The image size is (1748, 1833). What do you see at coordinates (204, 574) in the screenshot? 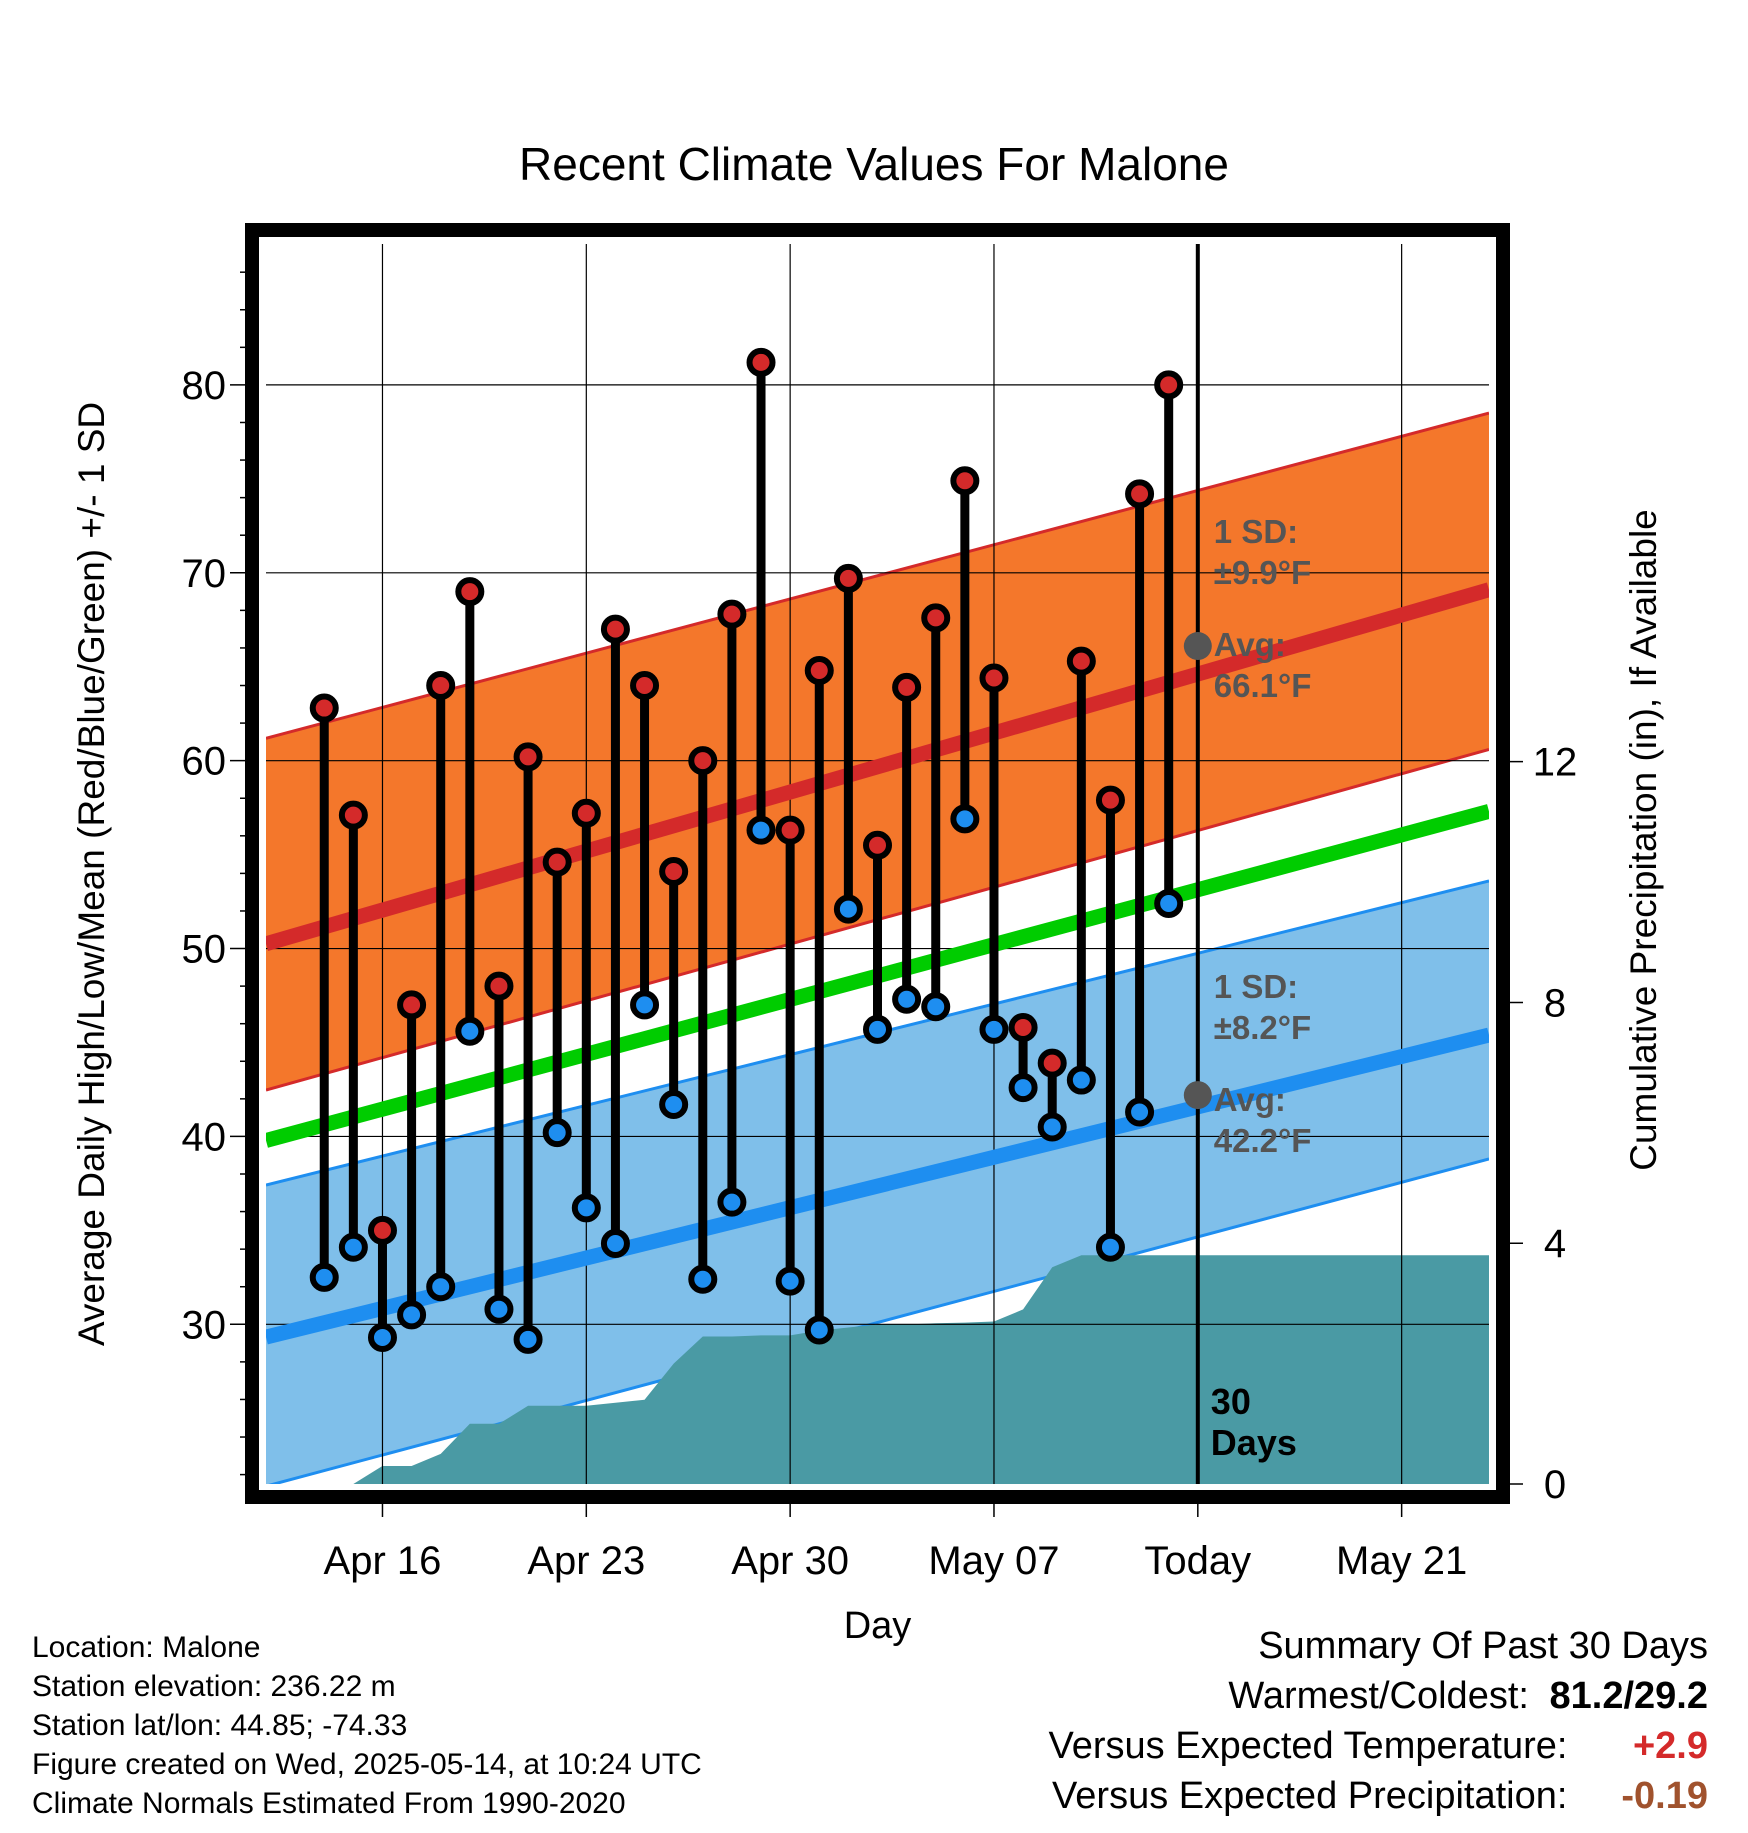
I see `y-tick-label: 70` at bounding box center [204, 574].